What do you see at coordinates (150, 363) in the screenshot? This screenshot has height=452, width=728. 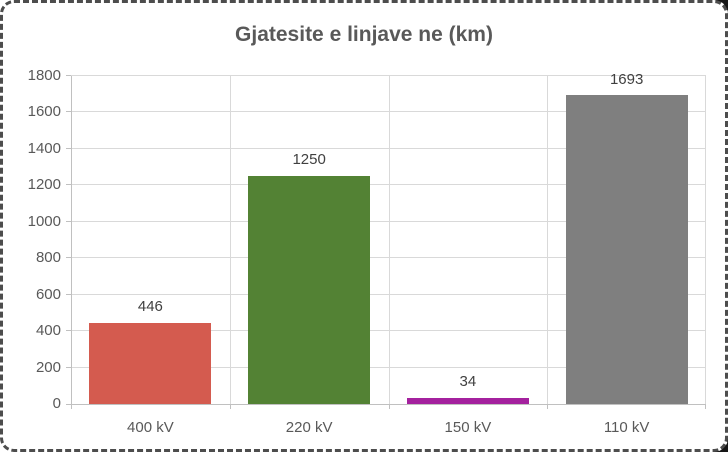 I see `bar-400-kv` at bounding box center [150, 363].